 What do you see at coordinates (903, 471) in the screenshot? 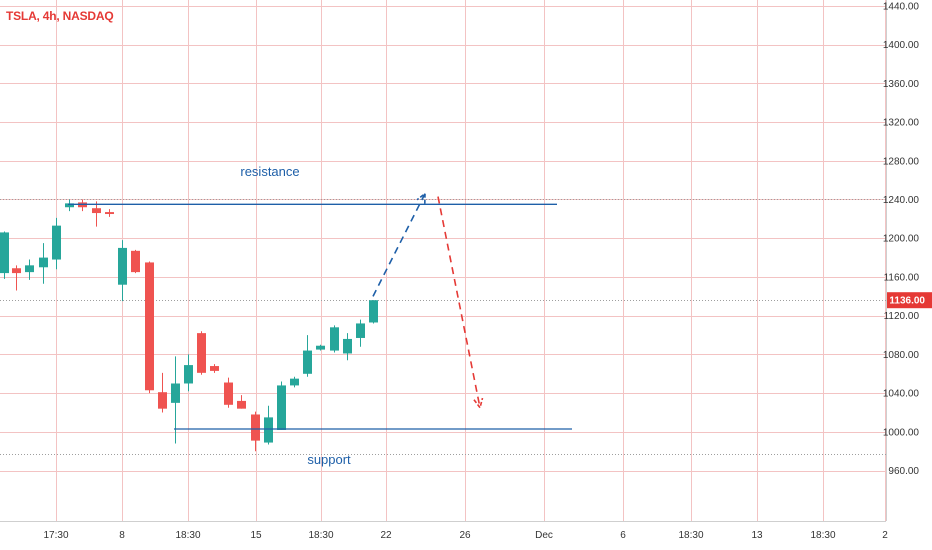
I see `y-tick-label: 960.00` at bounding box center [903, 471].